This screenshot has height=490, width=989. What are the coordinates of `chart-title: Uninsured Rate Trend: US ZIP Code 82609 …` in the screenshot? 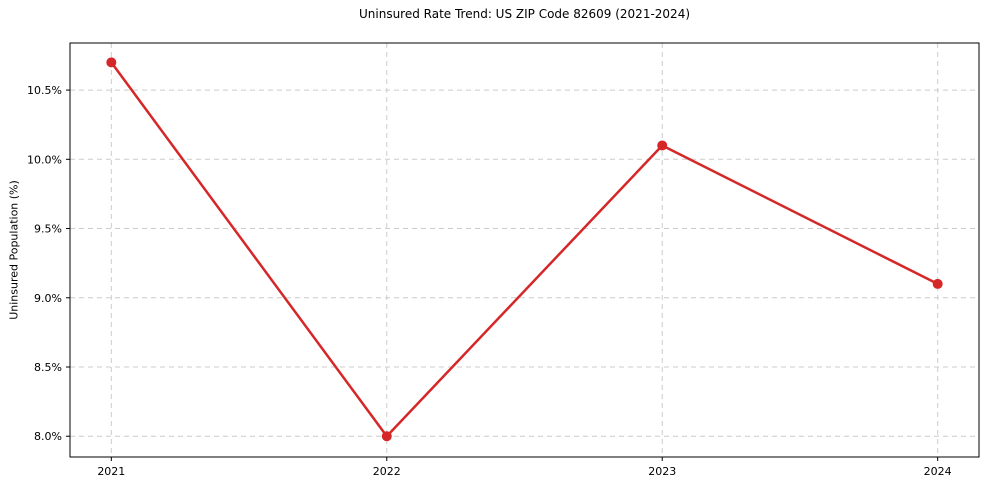 It's located at (524, 14).